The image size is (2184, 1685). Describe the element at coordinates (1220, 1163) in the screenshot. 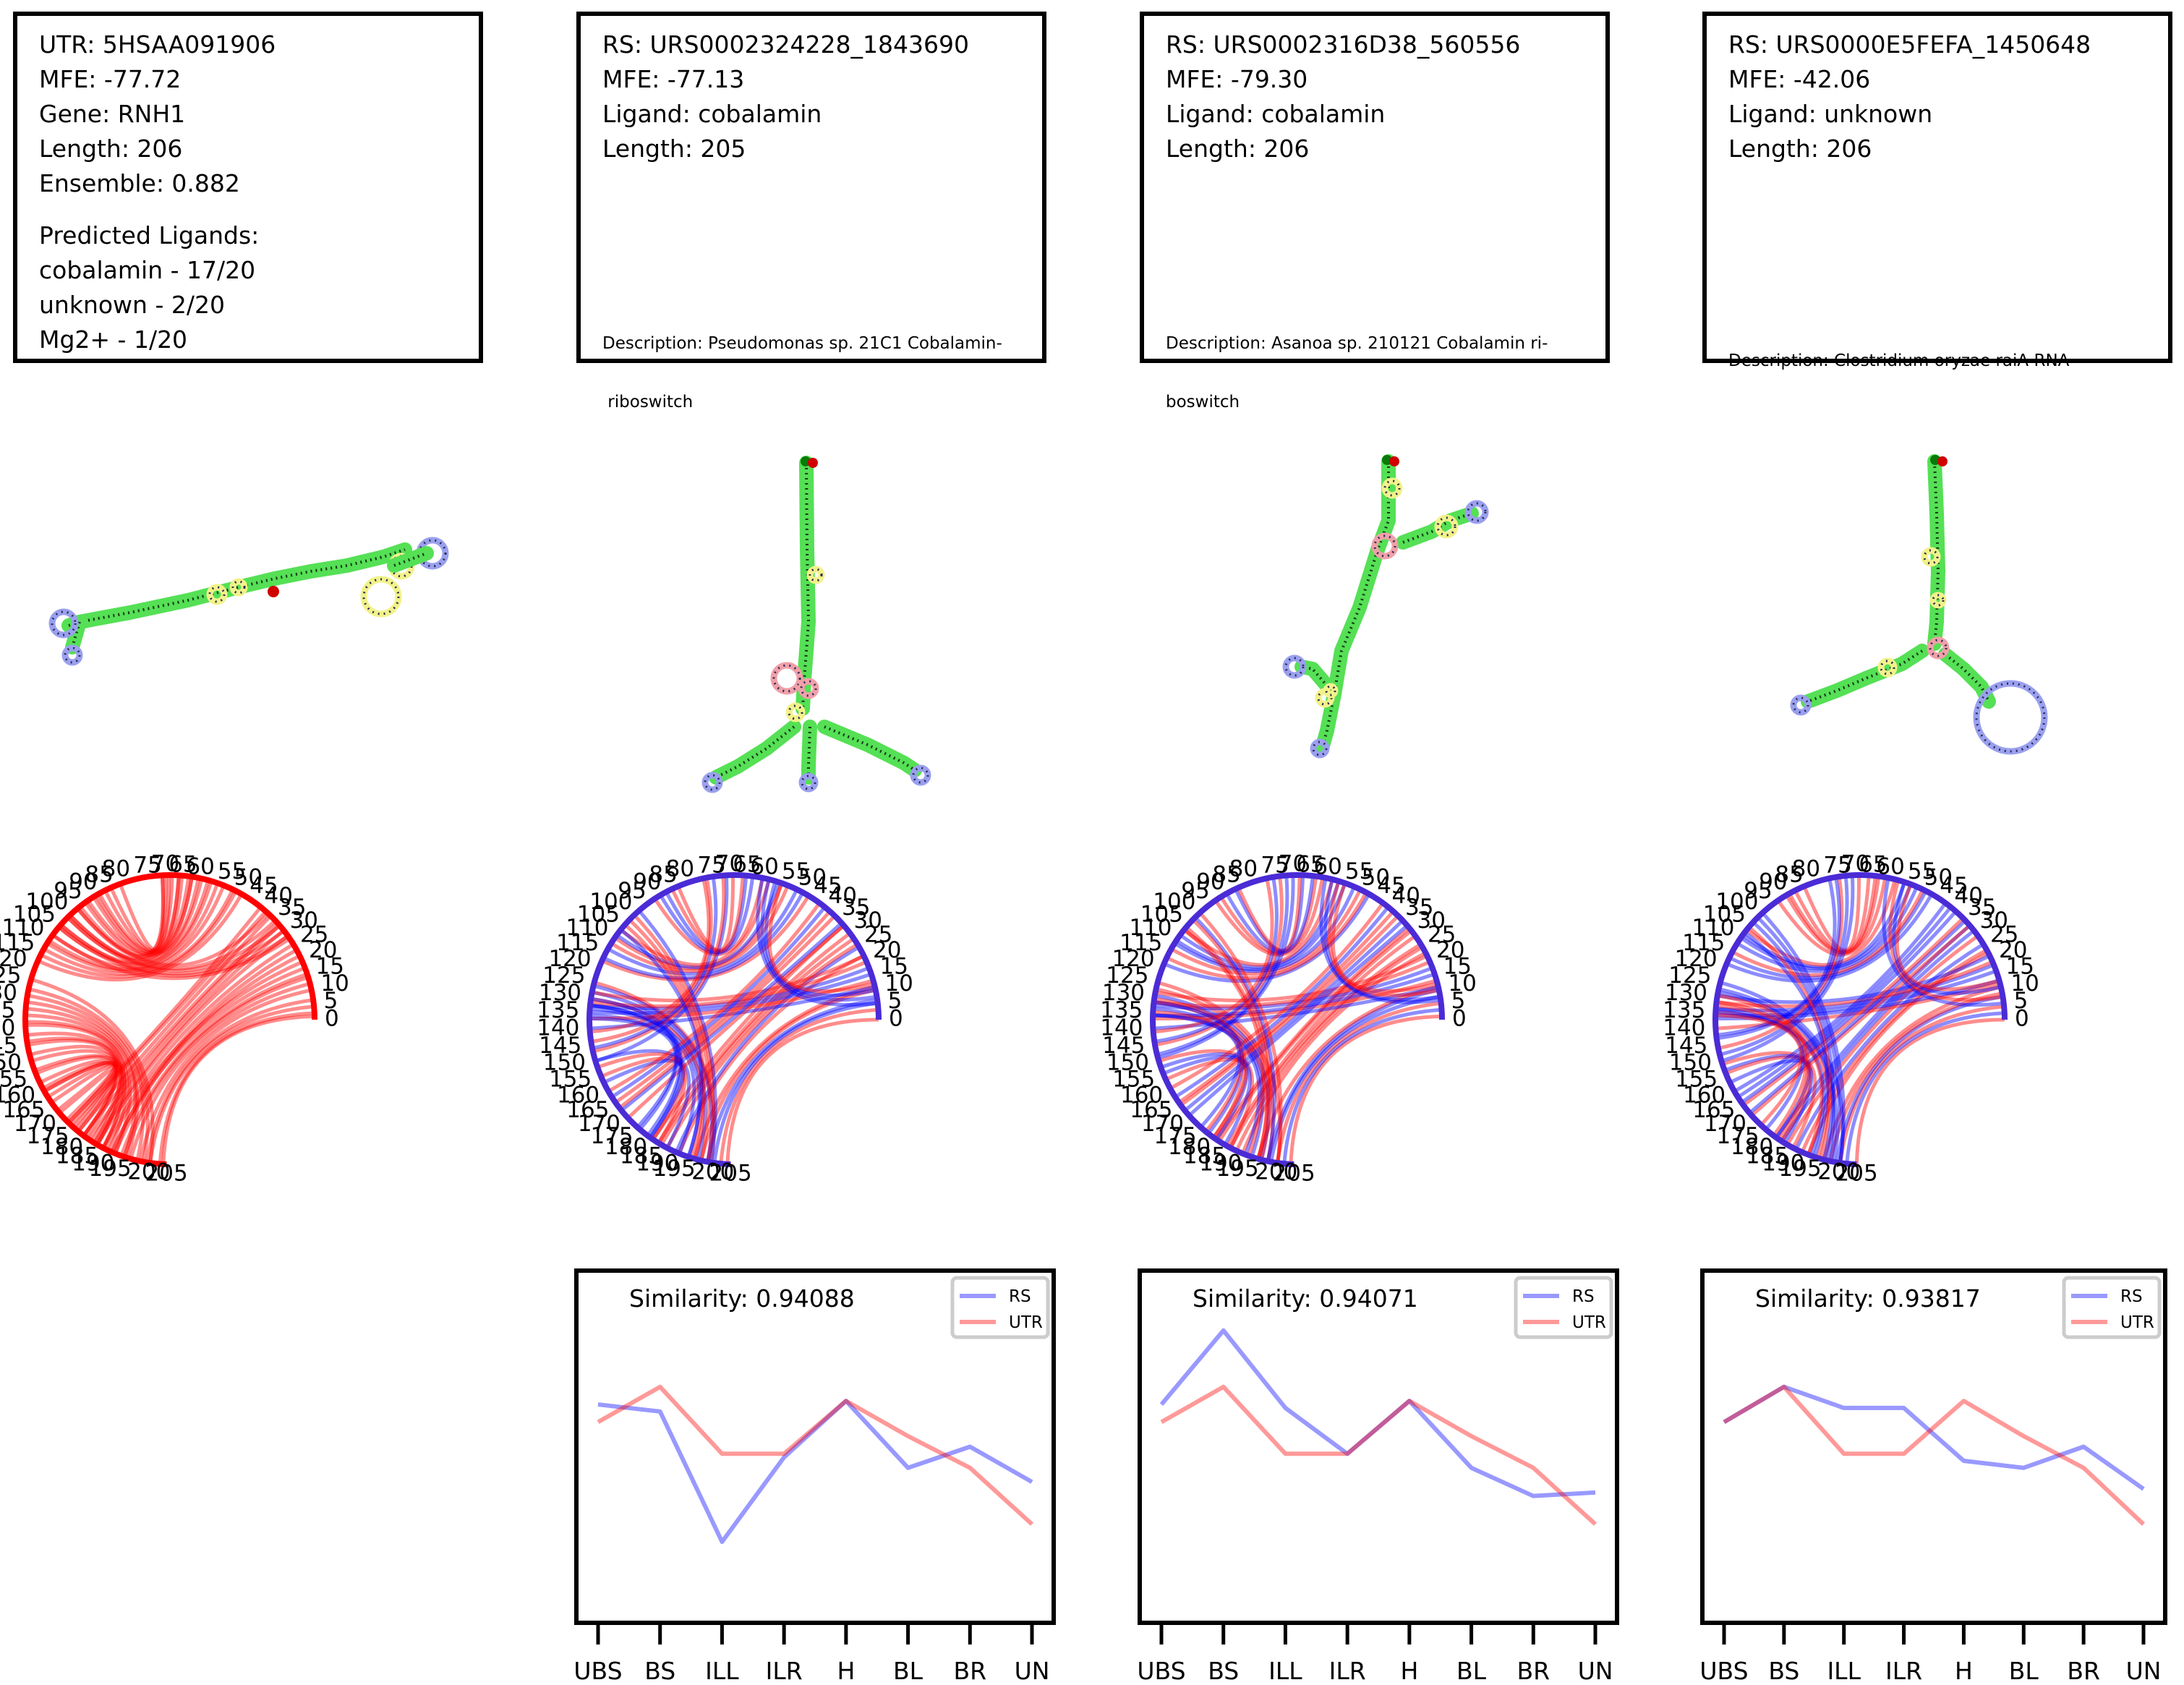

I see `position-tick-label: 190` at that location.